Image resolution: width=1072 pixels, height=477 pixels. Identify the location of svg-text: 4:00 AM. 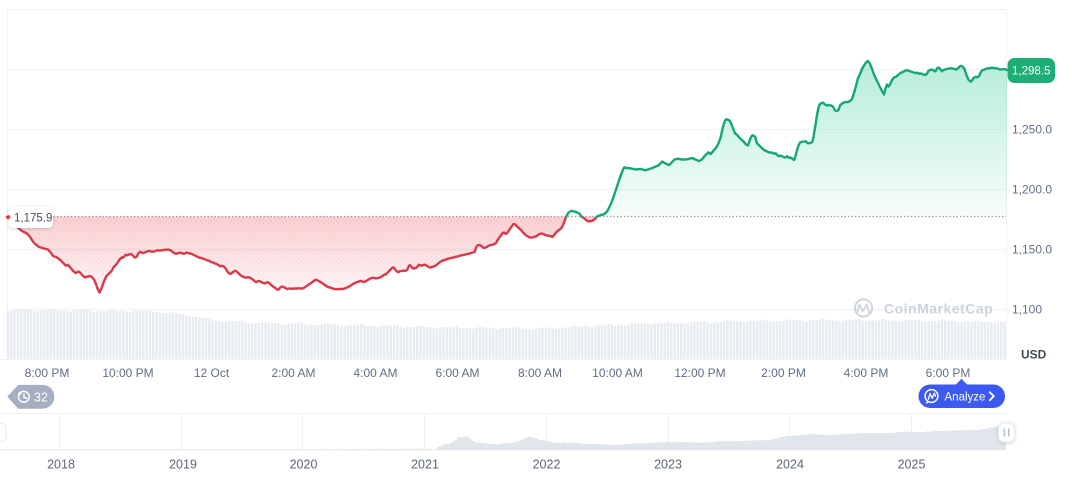
(375, 373).